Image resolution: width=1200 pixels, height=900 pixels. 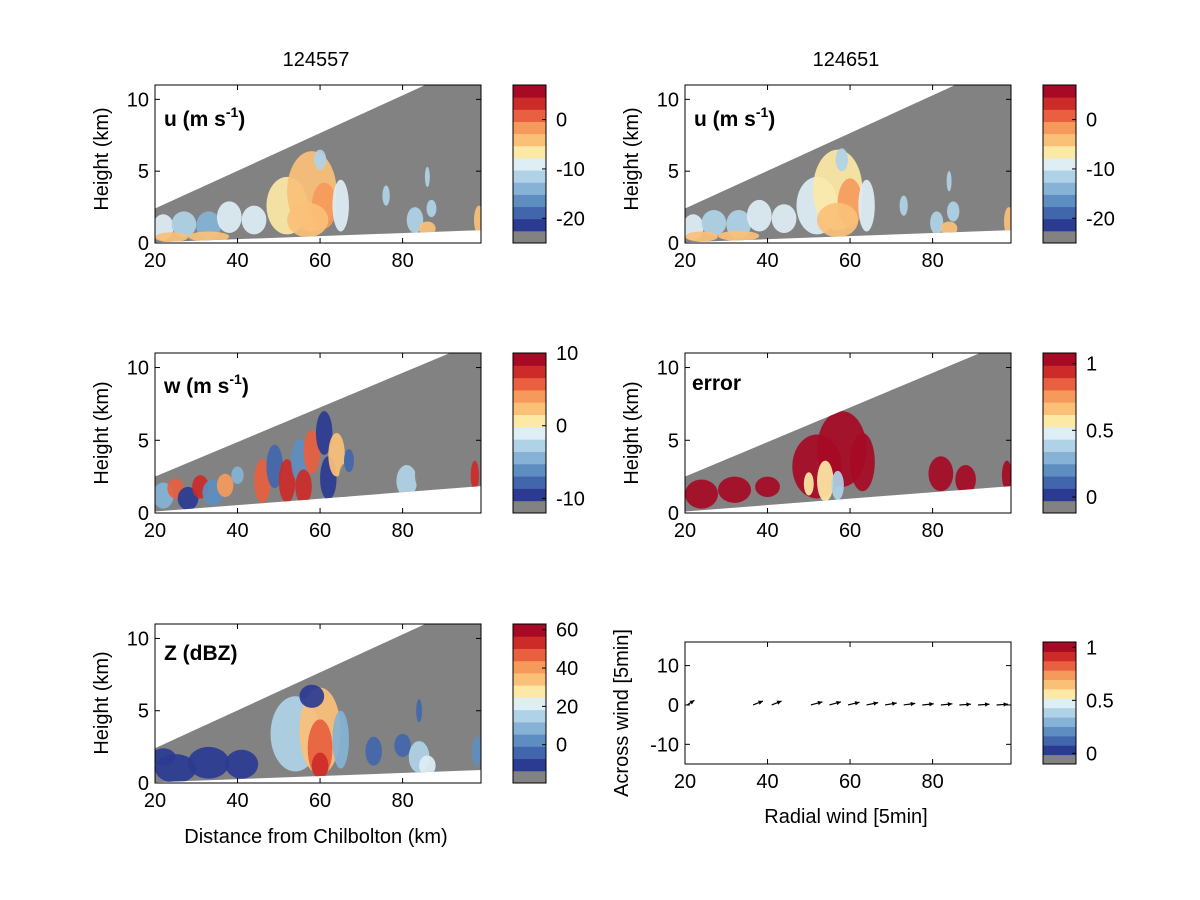 I want to click on panel-label-z: Z (dBZ), so click(x=200, y=653).